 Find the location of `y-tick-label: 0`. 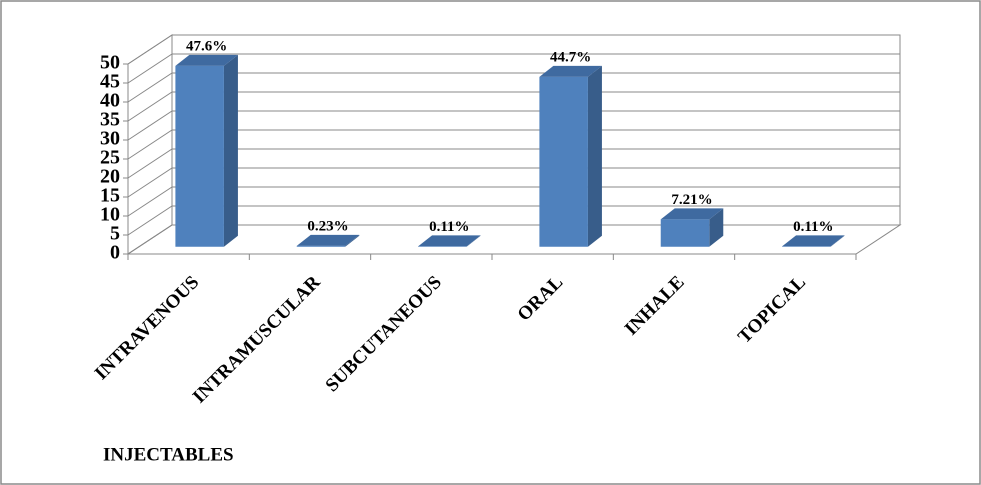

y-tick-label: 0 is located at coordinates (115, 253).